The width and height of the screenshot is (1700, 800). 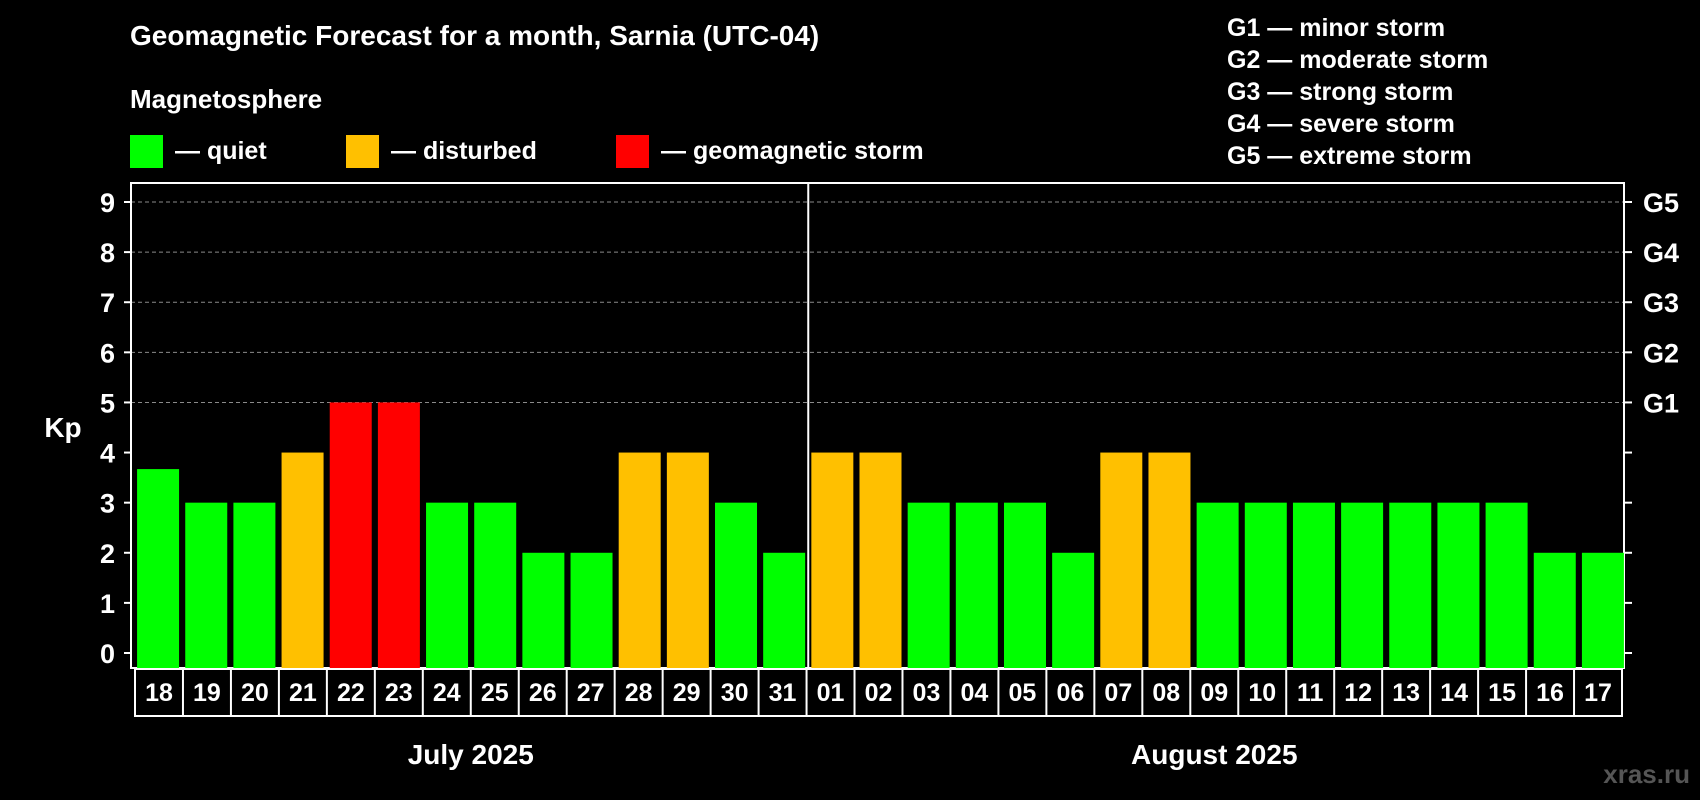 I want to click on y-tick-label-5: 5, so click(x=107, y=403).